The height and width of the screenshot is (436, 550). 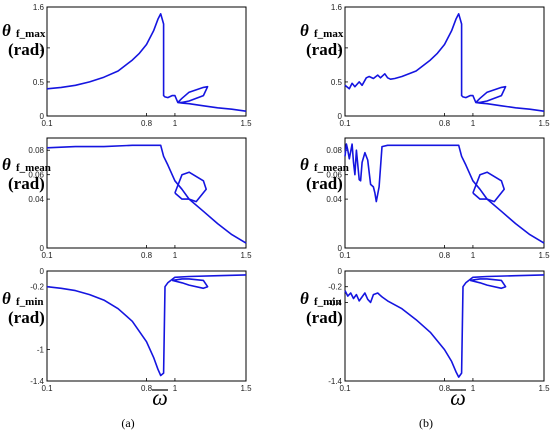 I want to click on chart-panel-a-bot: 0.1 0.8 1 1.5 -1.4 -1 -0.2 0, so click(x=141, y=330).